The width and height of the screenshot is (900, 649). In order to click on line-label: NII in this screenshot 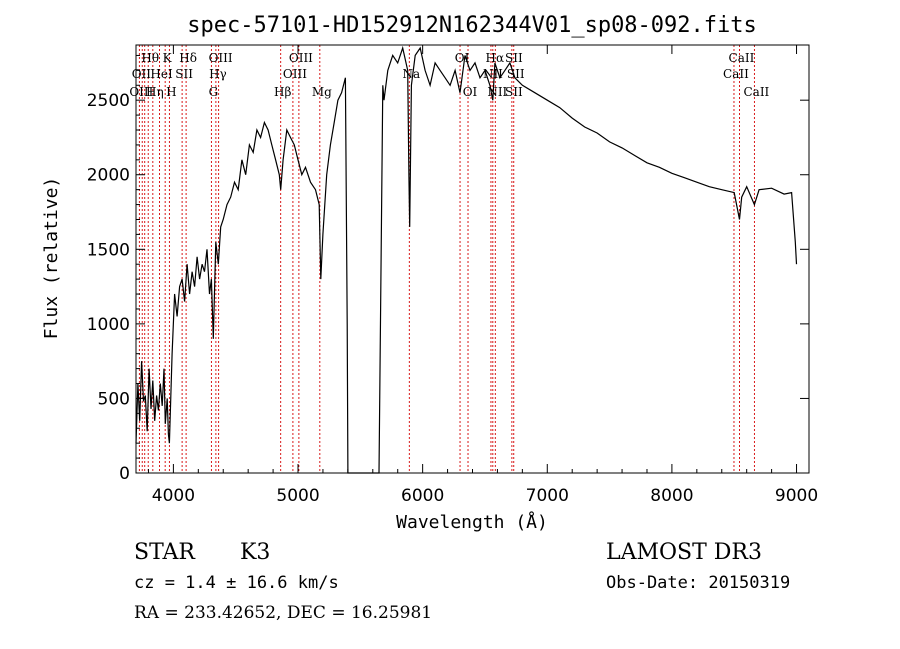, I will do `click(493, 74)`.